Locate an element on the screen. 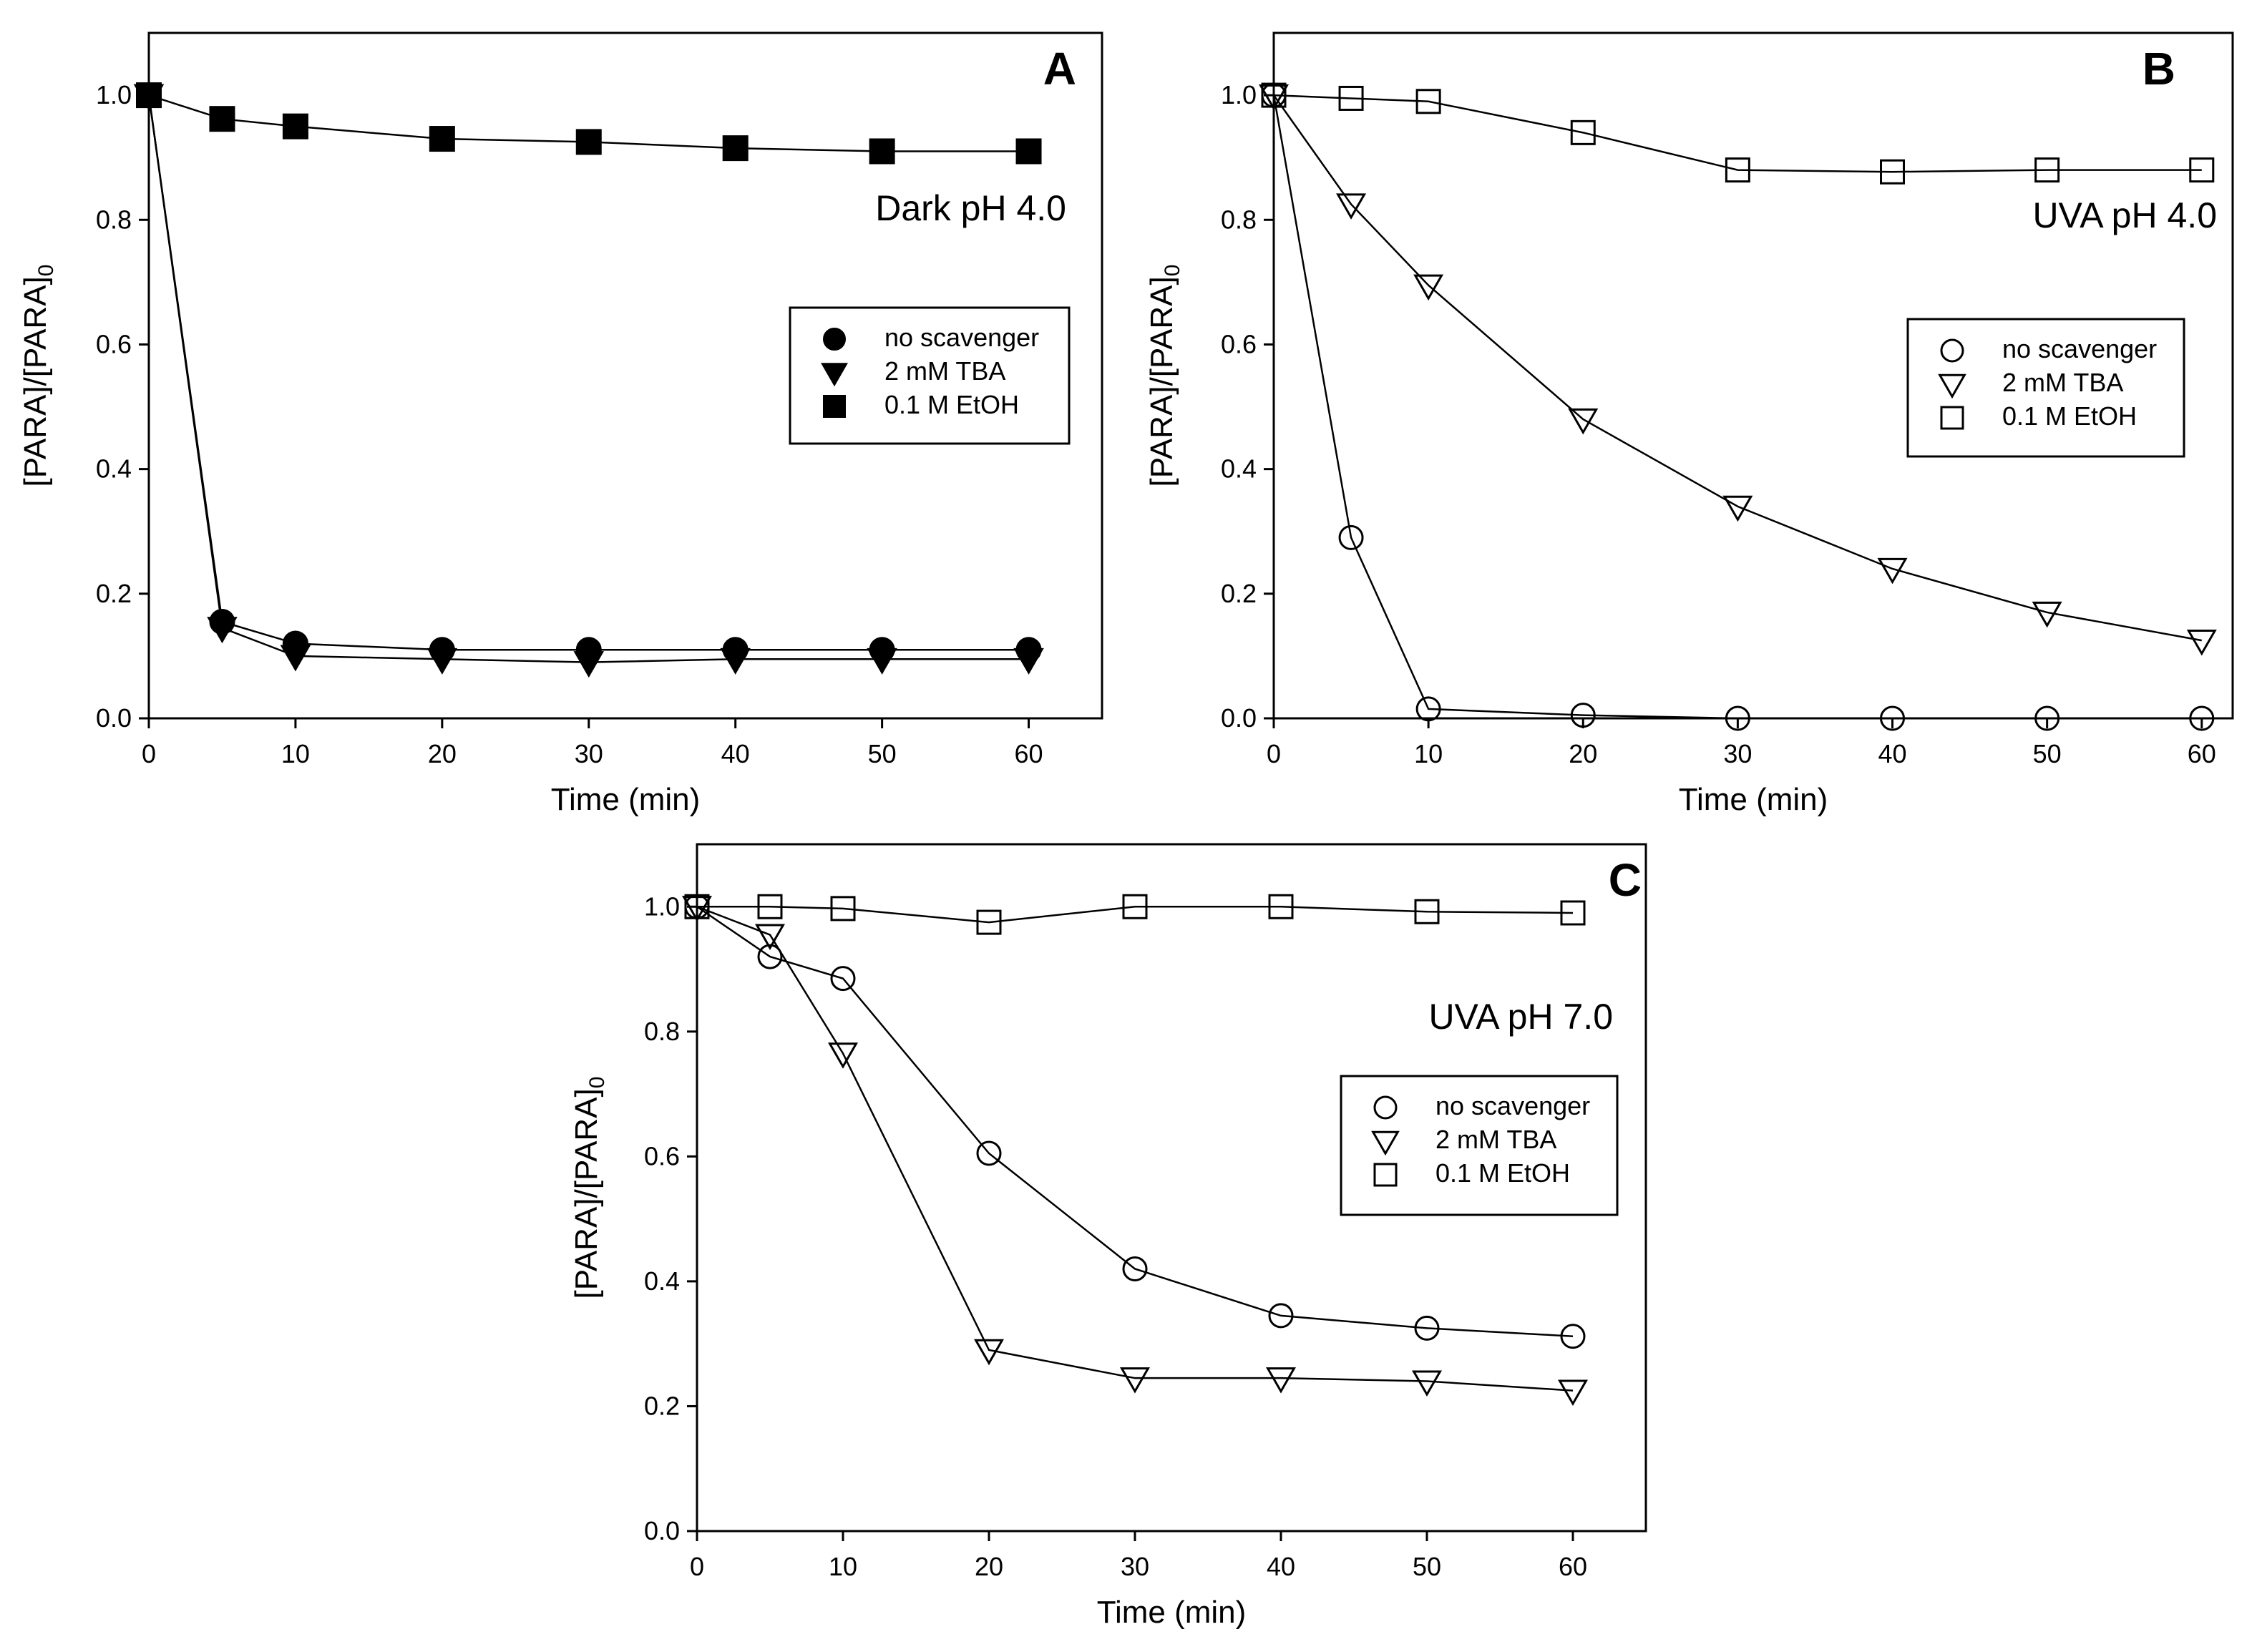 The width and height of the screenshot is (2257, 1652). panel-letter: B is located at coordinates (2159, 68).